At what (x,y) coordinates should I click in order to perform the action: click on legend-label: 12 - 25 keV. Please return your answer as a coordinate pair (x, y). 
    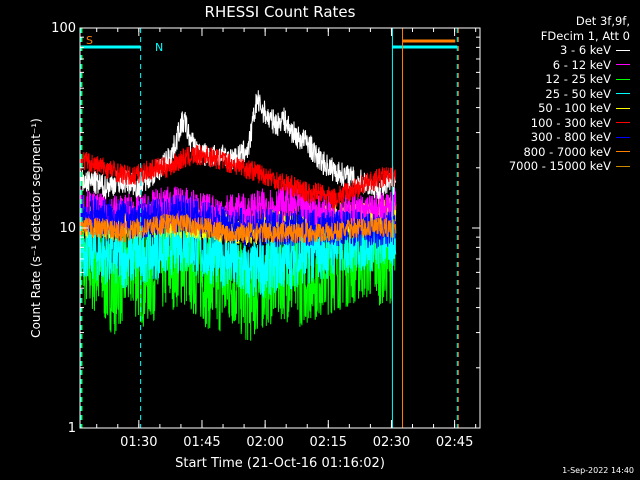
    Looking at the image, I should click on (578, 79).